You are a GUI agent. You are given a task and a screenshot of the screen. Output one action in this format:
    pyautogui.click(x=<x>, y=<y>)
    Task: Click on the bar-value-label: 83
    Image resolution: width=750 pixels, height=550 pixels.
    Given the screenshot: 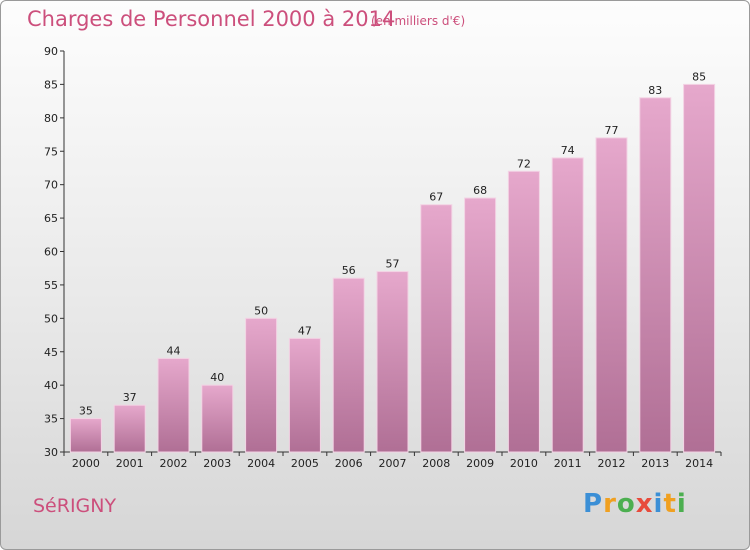 What is the action you would take?
    pyautogui.click(x=655, y=90)
    